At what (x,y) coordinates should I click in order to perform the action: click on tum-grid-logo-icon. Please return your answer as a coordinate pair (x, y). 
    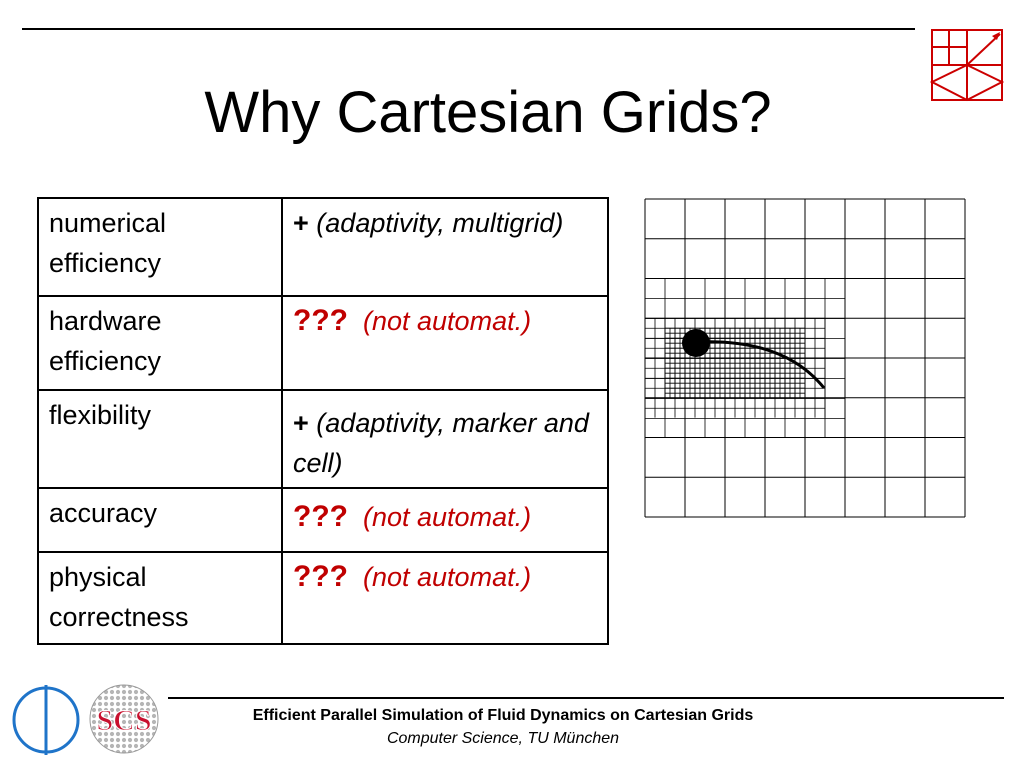
    Looking at the image, I should click on (967, 65).